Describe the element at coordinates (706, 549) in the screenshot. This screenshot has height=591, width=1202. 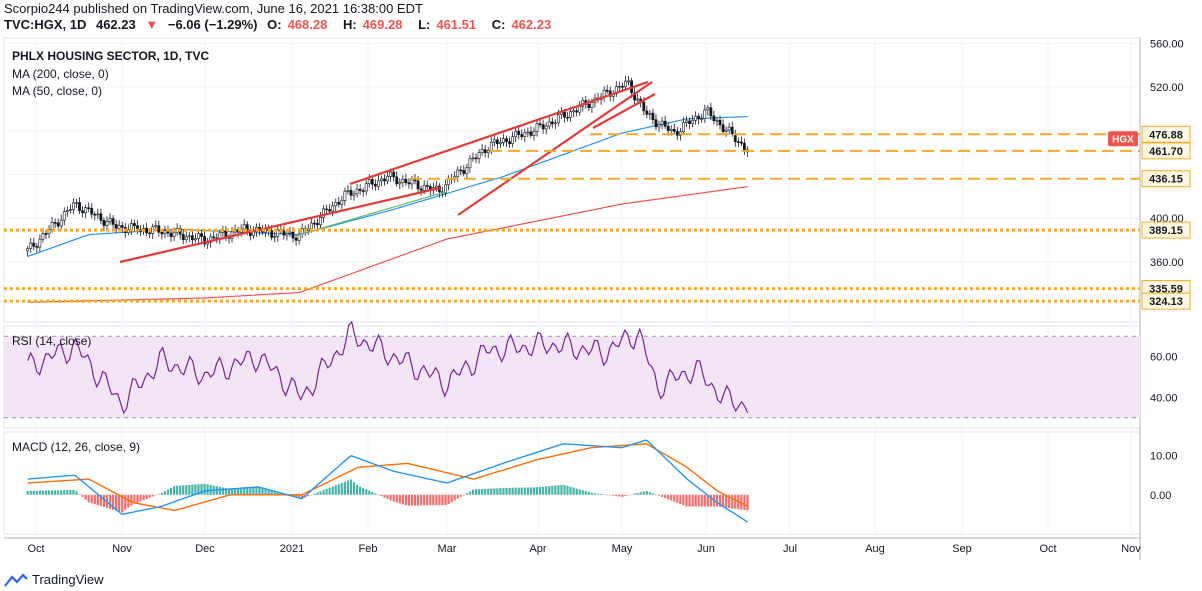
I see `time-tick-label: Jun` at that location.